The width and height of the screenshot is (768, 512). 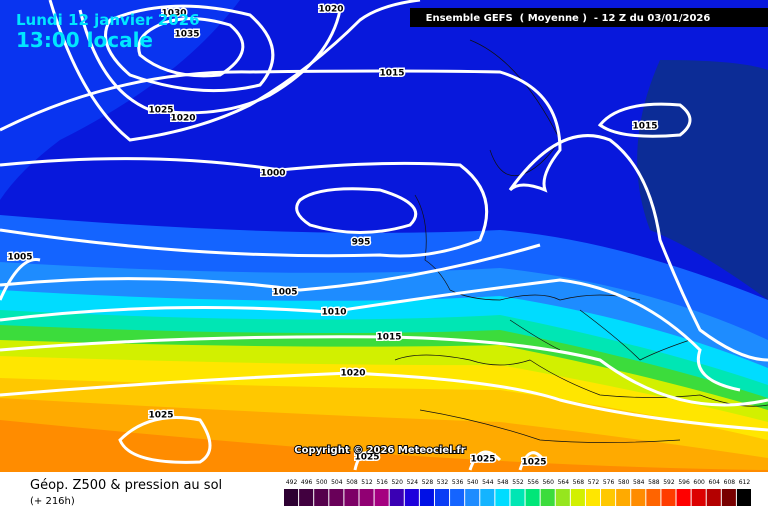 What do you see at coordinates (473, 482) in the screenshot?
I see `legend-label: 540` at bounding box center [473, 482].